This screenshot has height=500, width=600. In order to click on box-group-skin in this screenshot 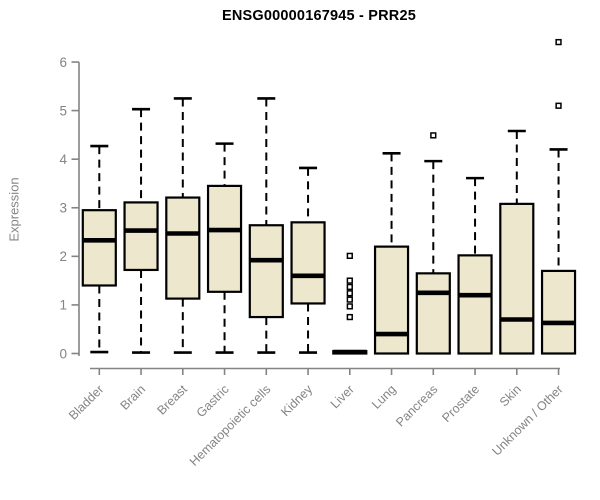, I will do `click(517, 242)`.